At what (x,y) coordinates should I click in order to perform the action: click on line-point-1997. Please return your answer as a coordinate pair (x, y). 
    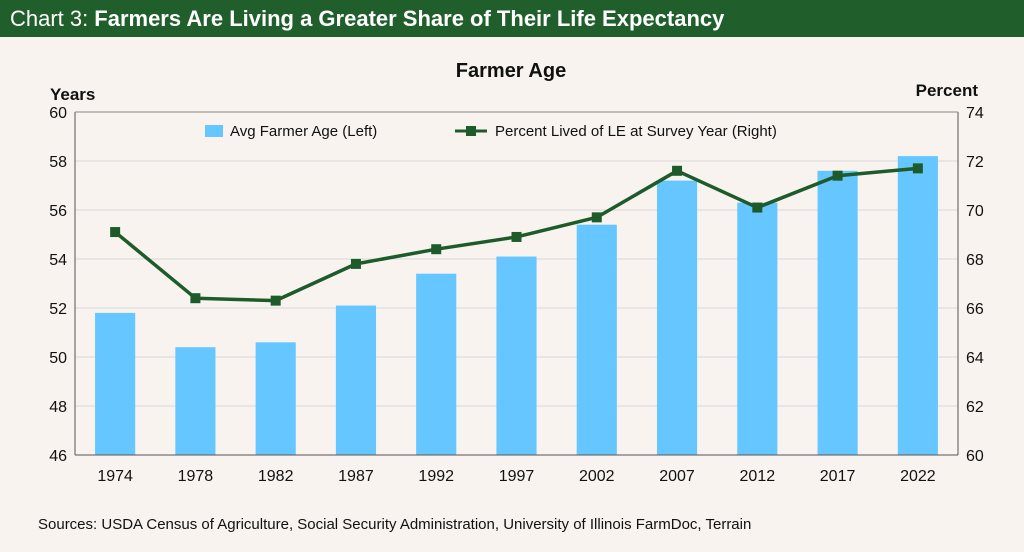
    Looking at the image, I should click on (516, 236).